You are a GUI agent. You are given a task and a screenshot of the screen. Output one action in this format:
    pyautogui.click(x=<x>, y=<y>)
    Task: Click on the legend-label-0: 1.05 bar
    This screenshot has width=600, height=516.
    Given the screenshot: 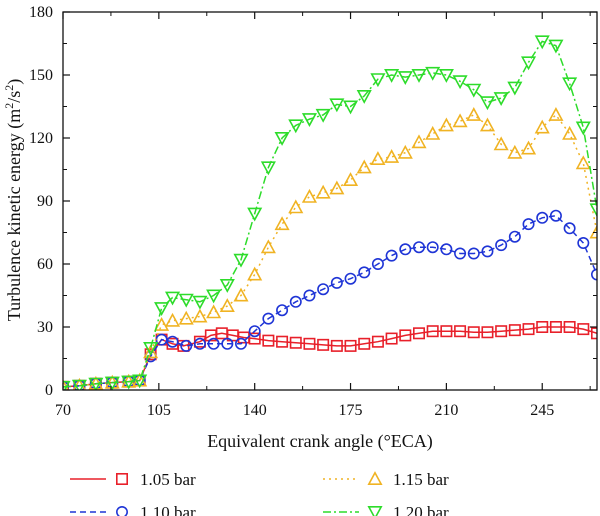 What is the action you would take?
    pyautogui.click(x=168, y=479)
    